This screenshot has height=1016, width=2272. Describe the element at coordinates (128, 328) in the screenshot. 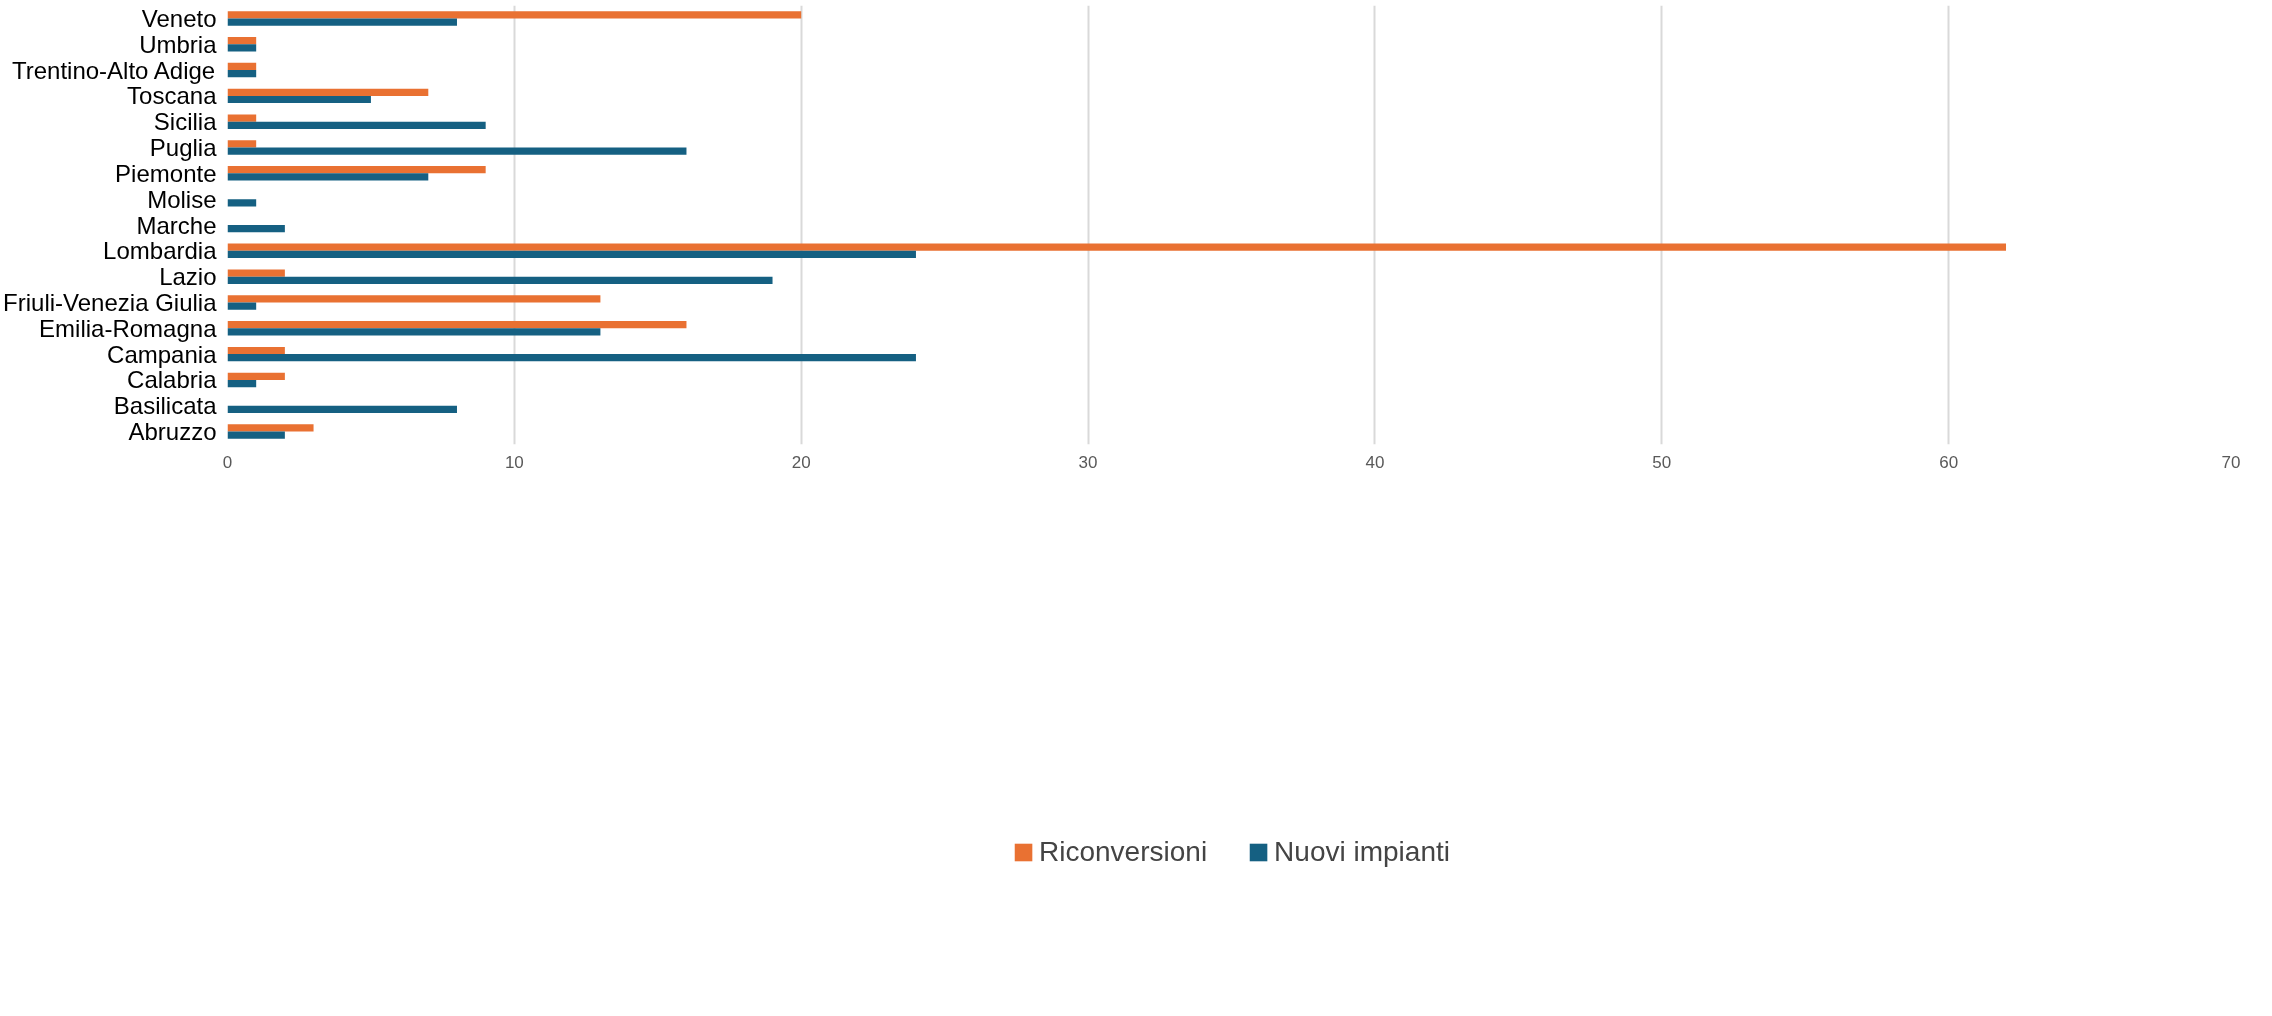

I see `y-tick-label: Emilia-Romagna` at that location.